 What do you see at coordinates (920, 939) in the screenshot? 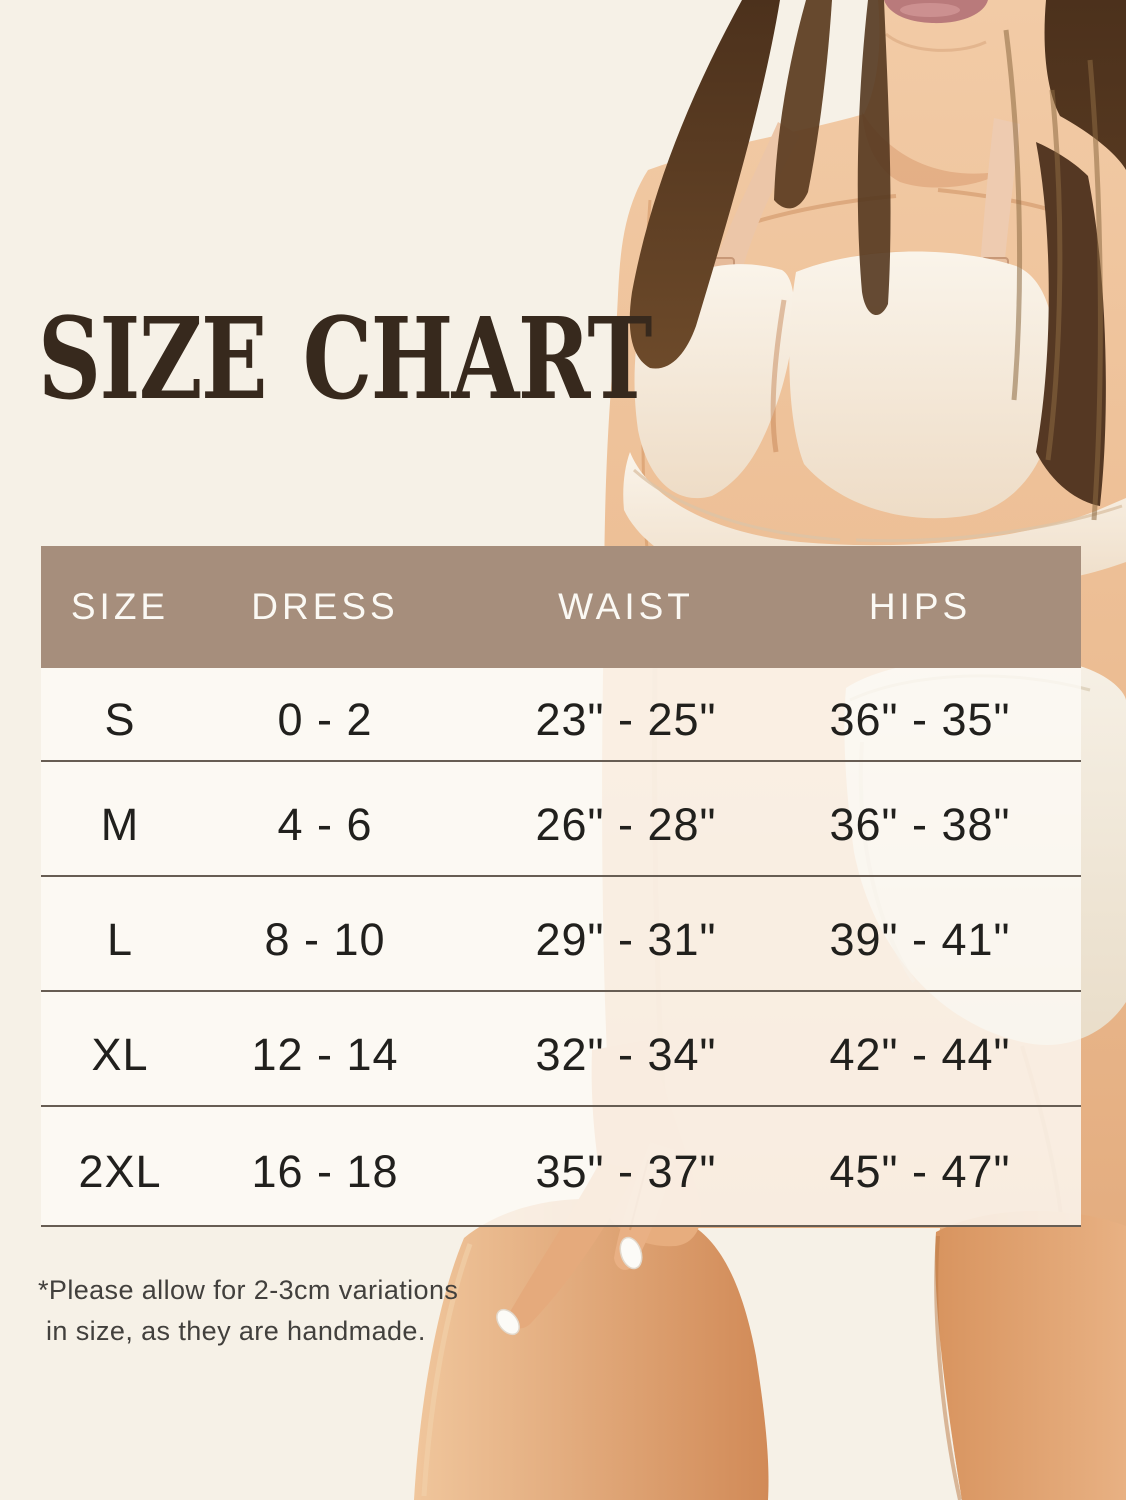
I see `cell-hips: 39" - 41"` at bounding box center [920, 939].